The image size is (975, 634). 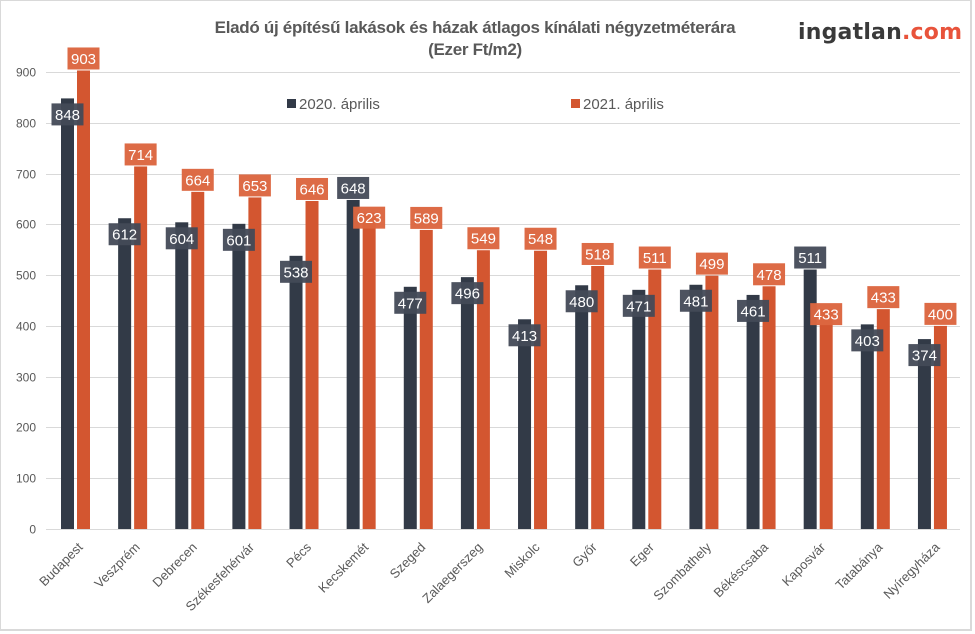 I want to click on data-label: 413, so click(x=524, y=336).